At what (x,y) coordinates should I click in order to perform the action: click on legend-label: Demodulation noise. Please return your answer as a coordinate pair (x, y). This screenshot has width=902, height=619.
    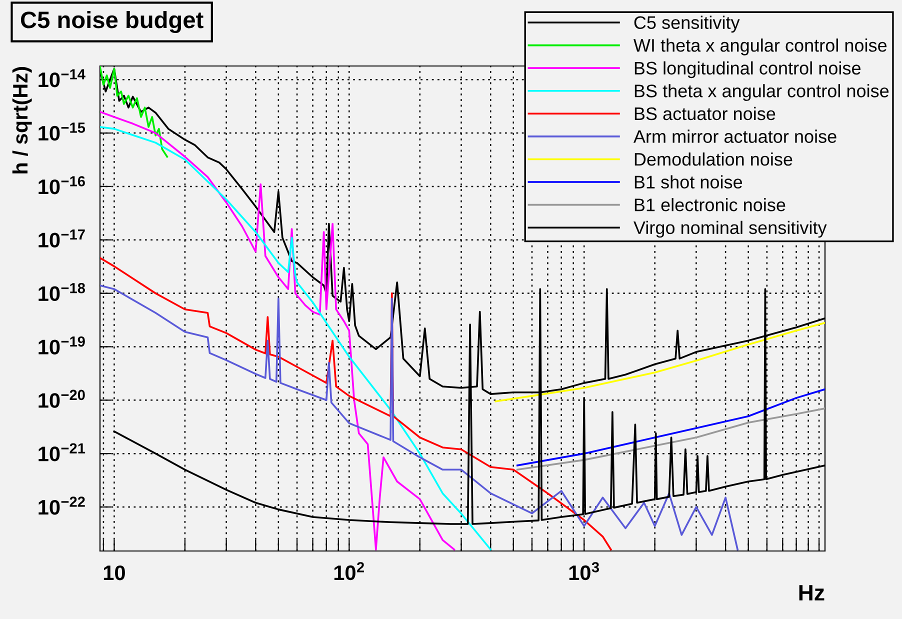
    Looking at the image, I should click on (713, 159).